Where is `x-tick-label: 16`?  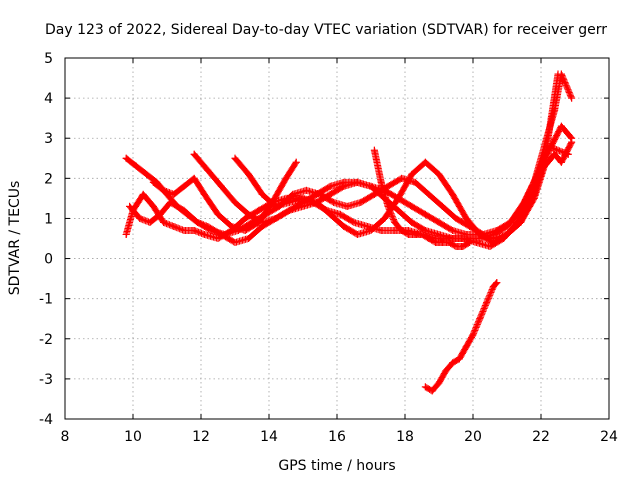 x-tick-label: 16 is located at coordinates (337, 437).